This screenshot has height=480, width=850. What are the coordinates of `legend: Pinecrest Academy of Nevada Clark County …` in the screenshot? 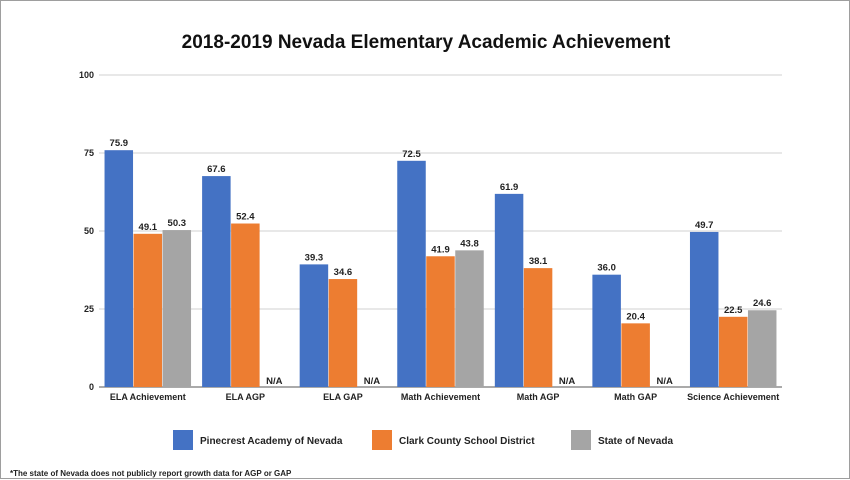 It's located at (423, 440).